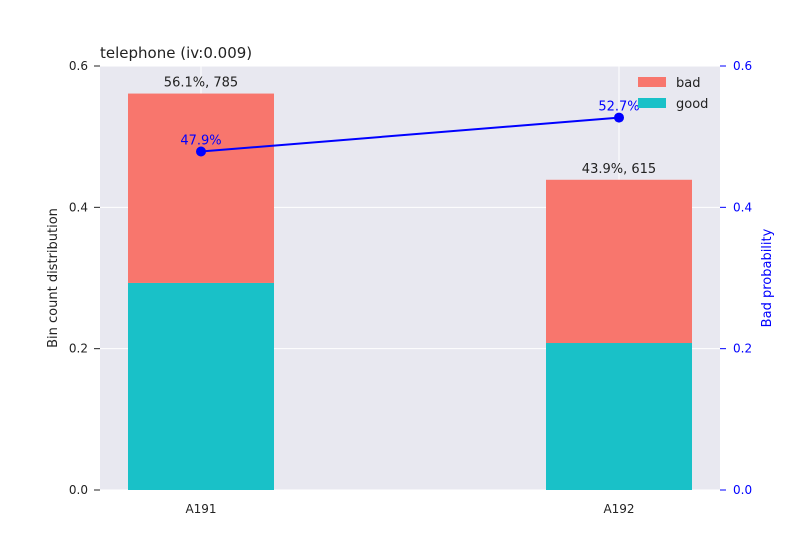  I want to click on line-series, so click(410, 134).